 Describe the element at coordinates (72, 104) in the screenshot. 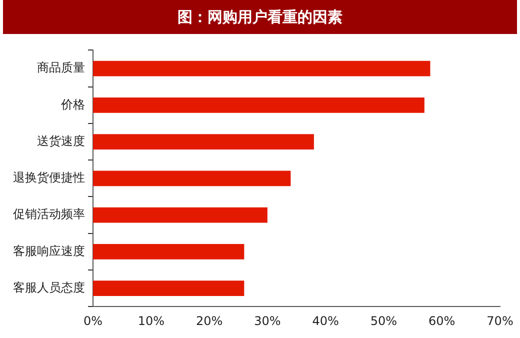

I see `y-tick-label: 价格` at that location.